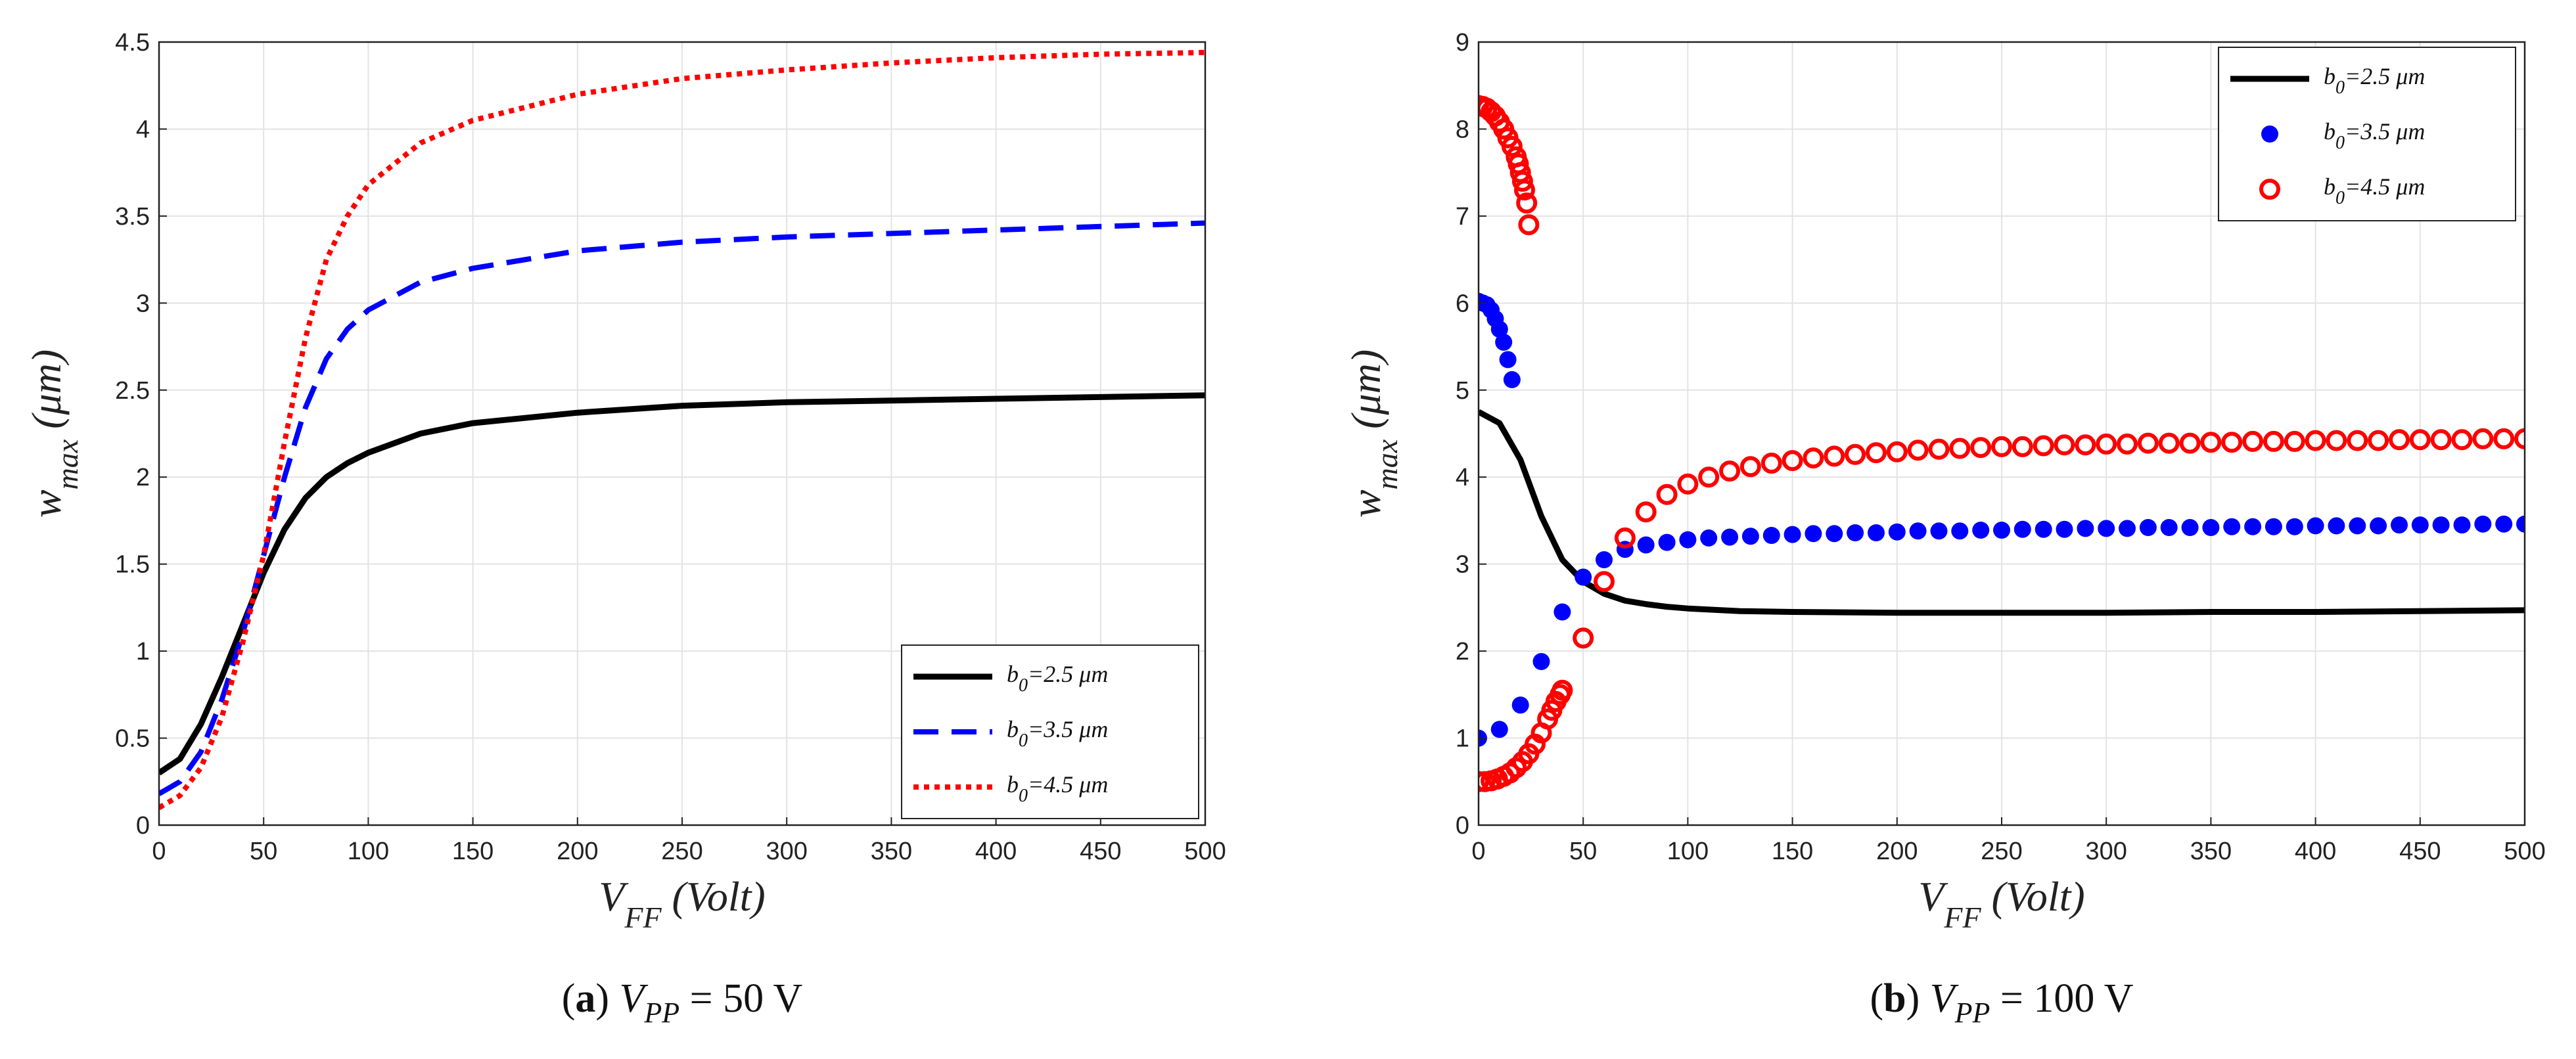 Image resolution: width=2576 pixels, height=1059 pixels. I want to click on x-tick-label: 50, so click(1583, 851).